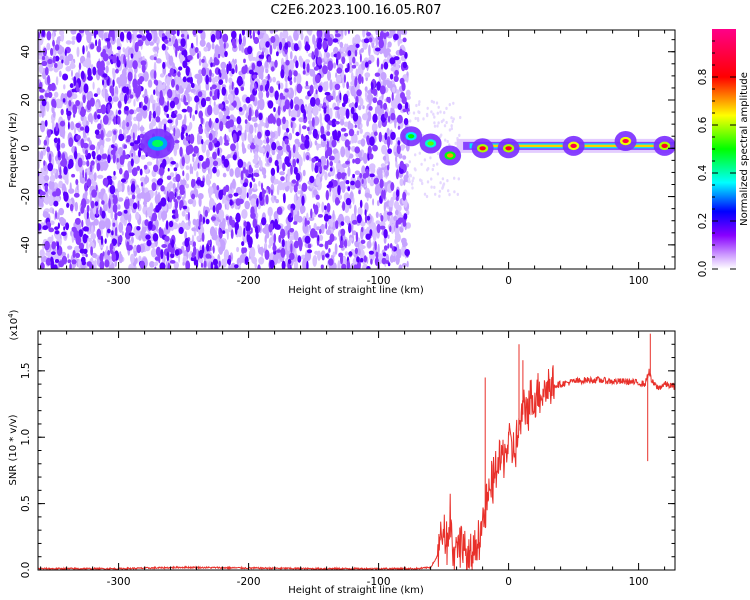 The width and height of the screenshot is (750, 600). I want to click on snr-x-axis-label: Height of straight line (km), so click(356, 590).